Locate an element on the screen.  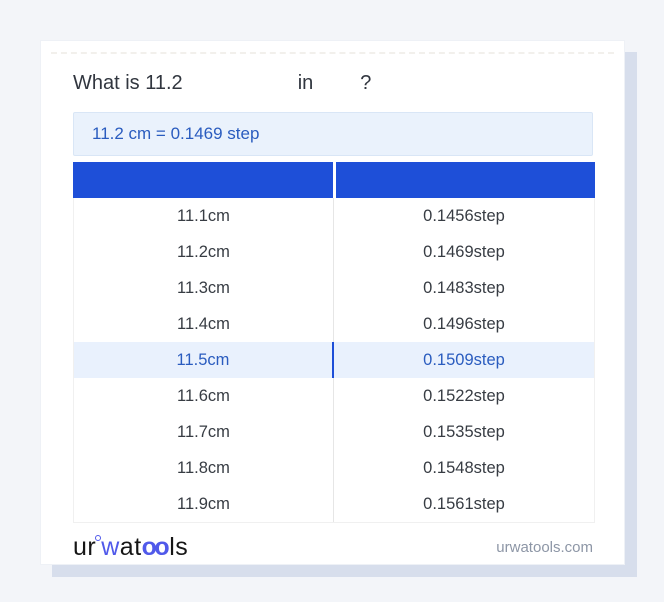
page-title: What is 11.2 in? is located at coordinates (333, 83).